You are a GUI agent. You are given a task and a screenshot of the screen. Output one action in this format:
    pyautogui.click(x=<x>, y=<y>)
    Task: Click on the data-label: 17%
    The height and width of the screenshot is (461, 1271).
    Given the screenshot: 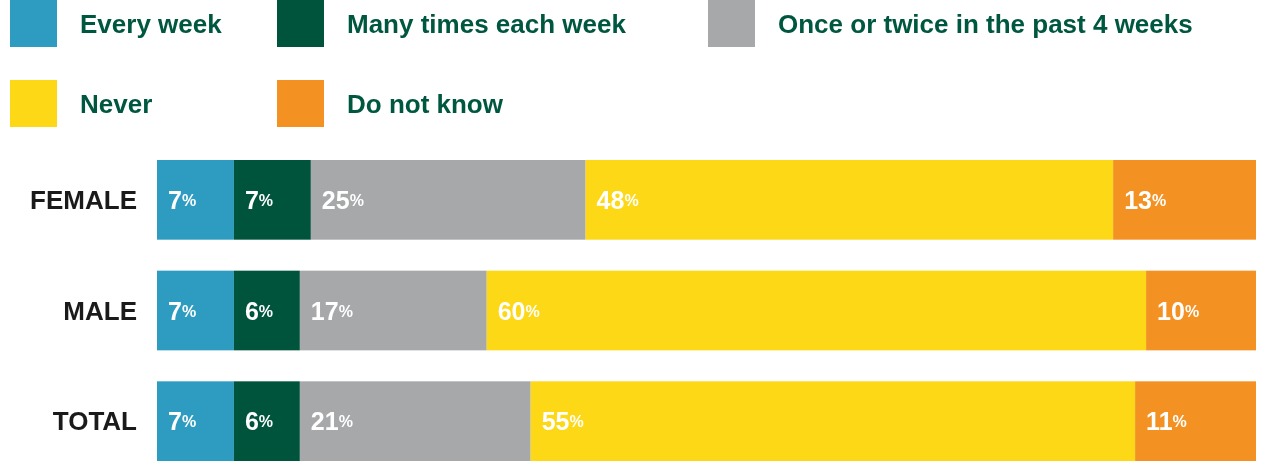 What is the action you would take?
    pyautogui.click(x=331, y=310)
    